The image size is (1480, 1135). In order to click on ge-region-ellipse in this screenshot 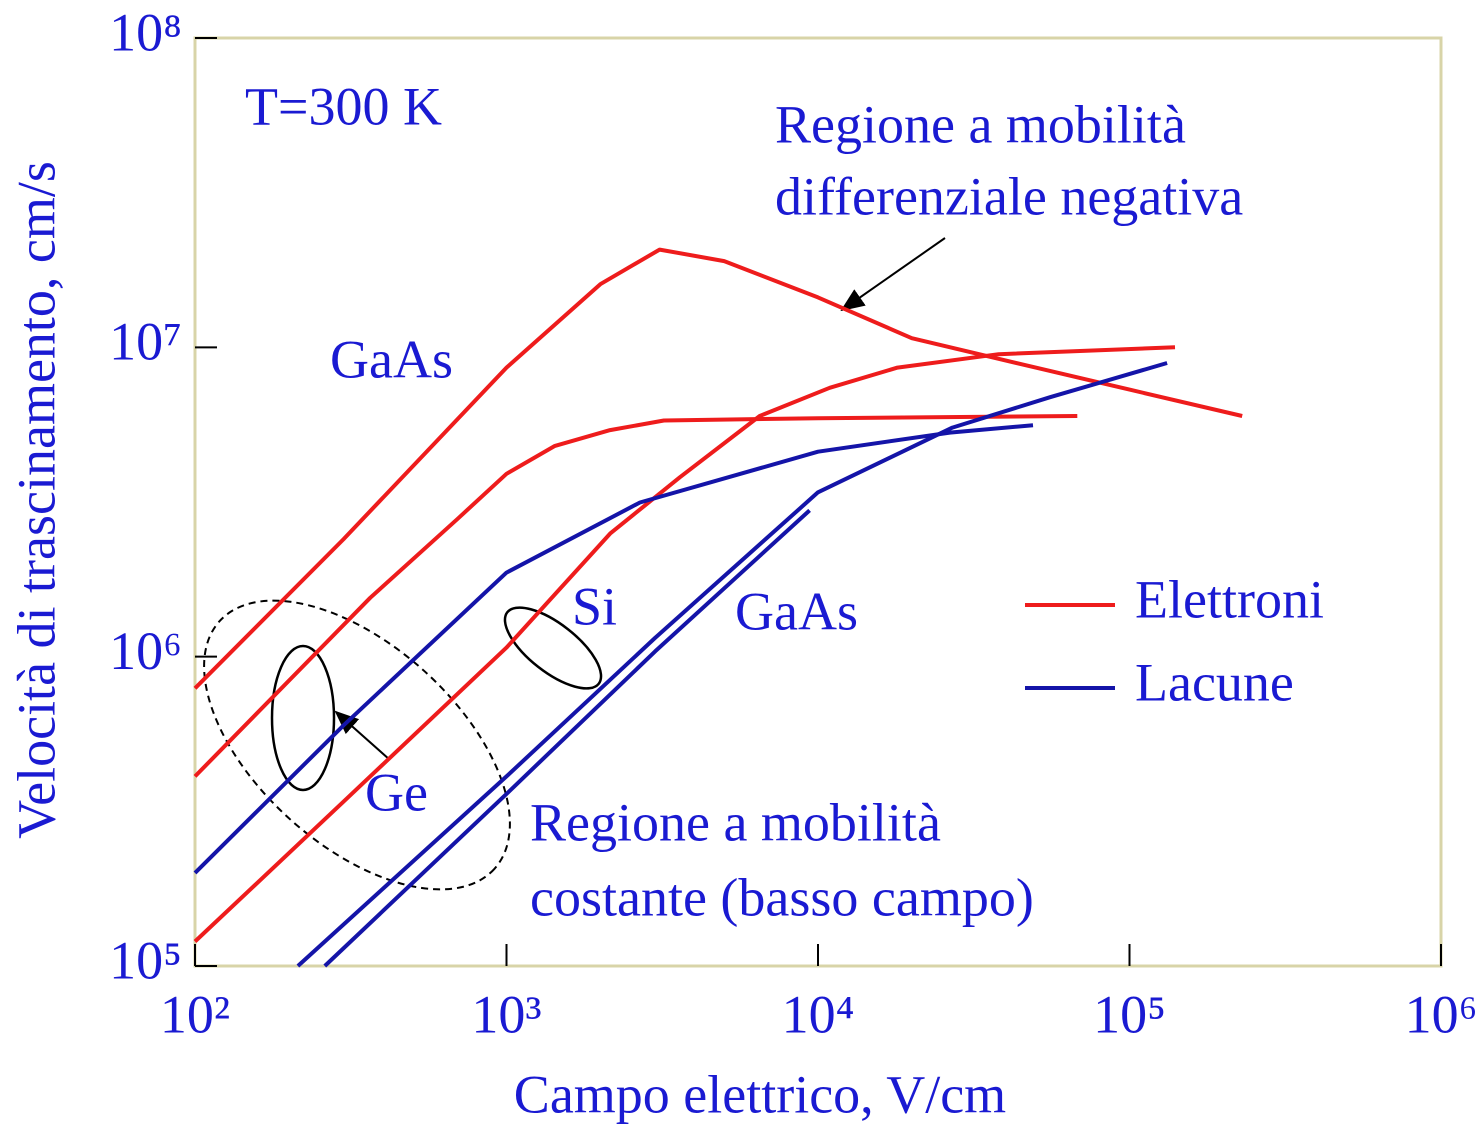, I will do `click(357, 745)`.